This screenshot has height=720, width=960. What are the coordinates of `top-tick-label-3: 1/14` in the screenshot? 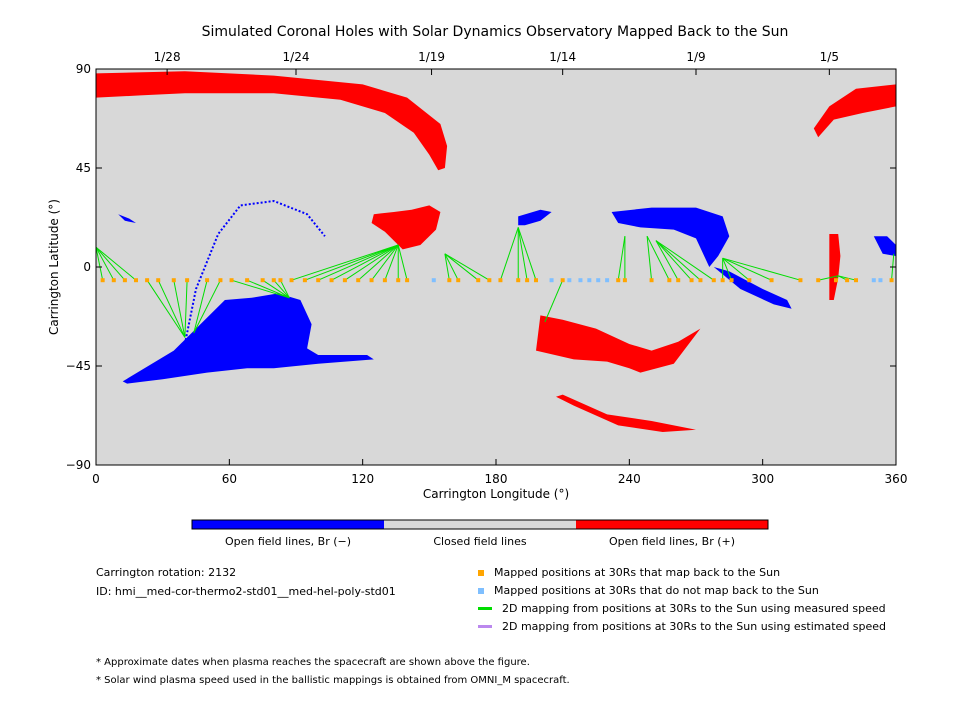 It's located at (562, 57).